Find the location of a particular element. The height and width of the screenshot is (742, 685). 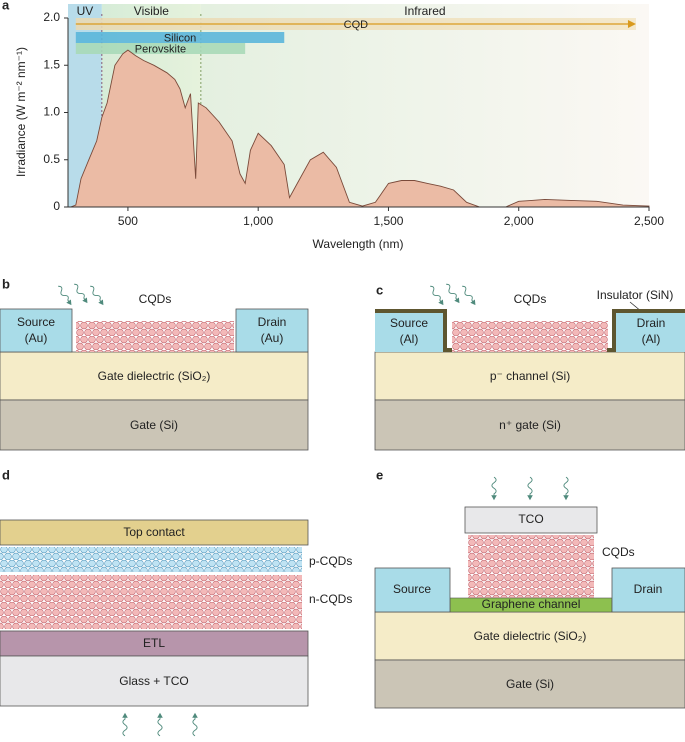

band-label: Silicon is located at coordinates (180, 38).